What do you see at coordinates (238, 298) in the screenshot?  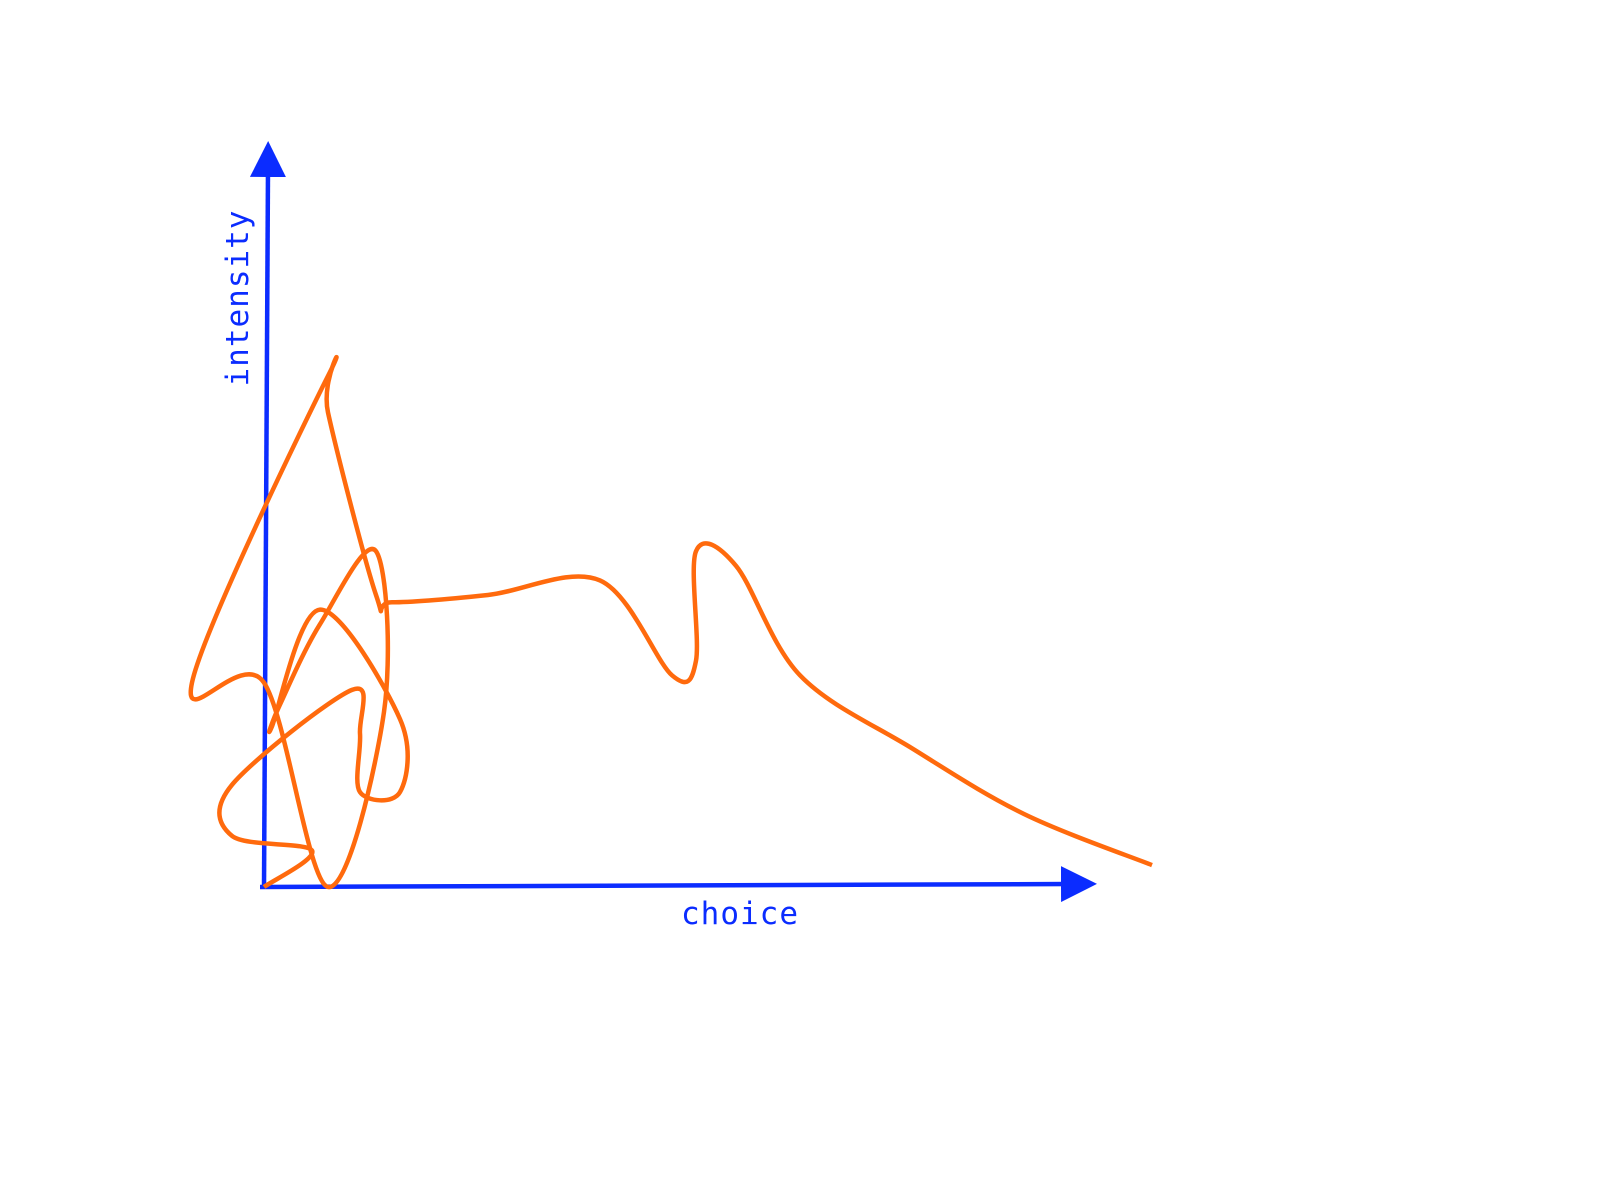 I see `y-axis-label: intensity` at bounding box center [238, 298].